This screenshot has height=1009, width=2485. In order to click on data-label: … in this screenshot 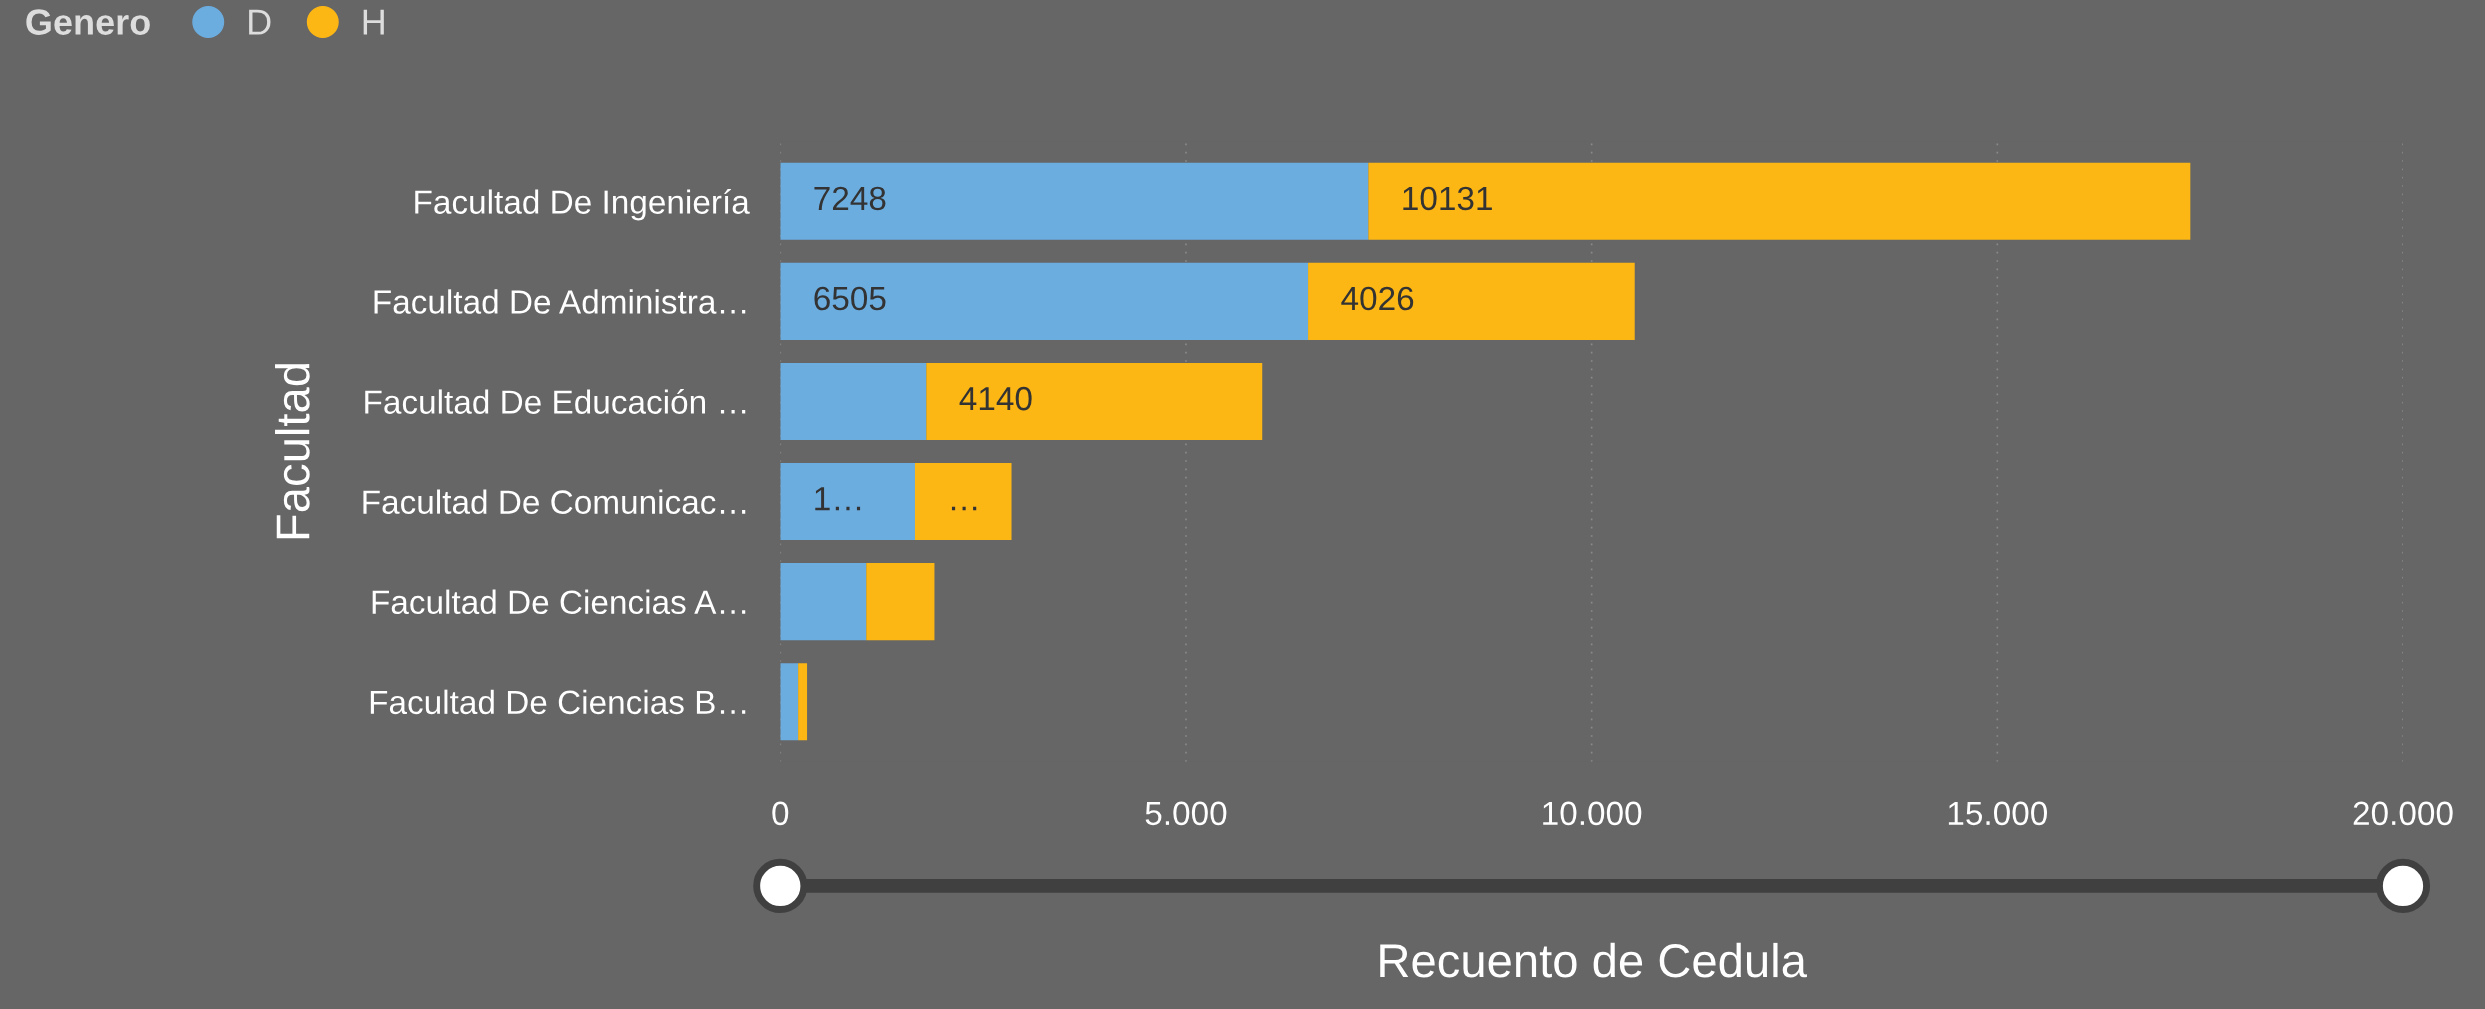, I will do `click(964, 508)`.